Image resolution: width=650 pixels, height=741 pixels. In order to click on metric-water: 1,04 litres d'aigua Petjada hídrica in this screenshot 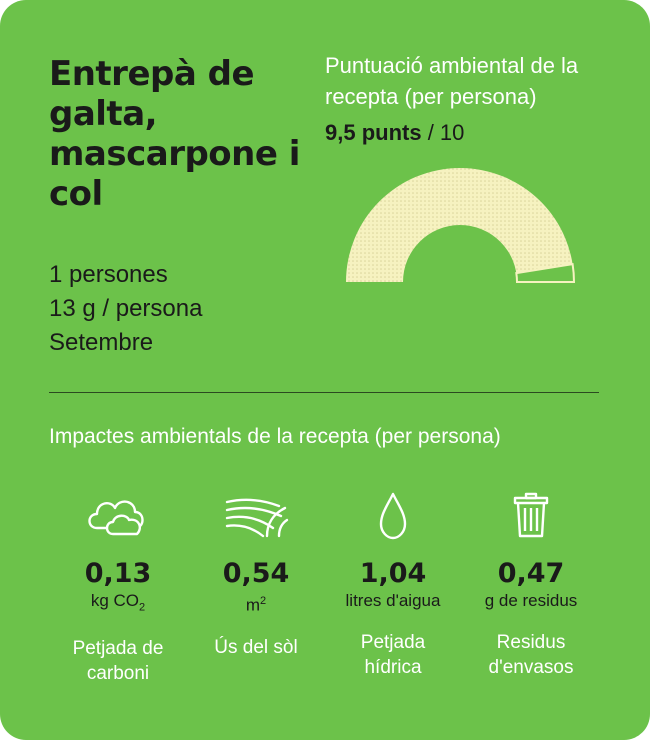, I will do `click(393, 584)`.